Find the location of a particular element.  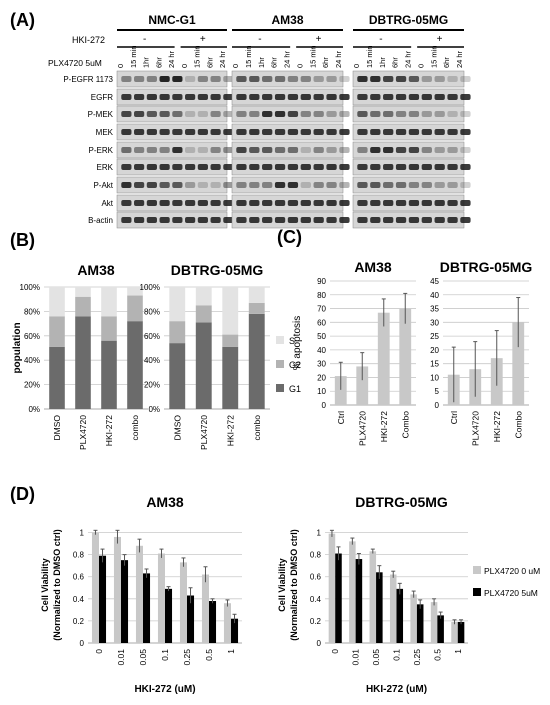

blot-row-label: P-Akt is located at coordinates (103, 185).